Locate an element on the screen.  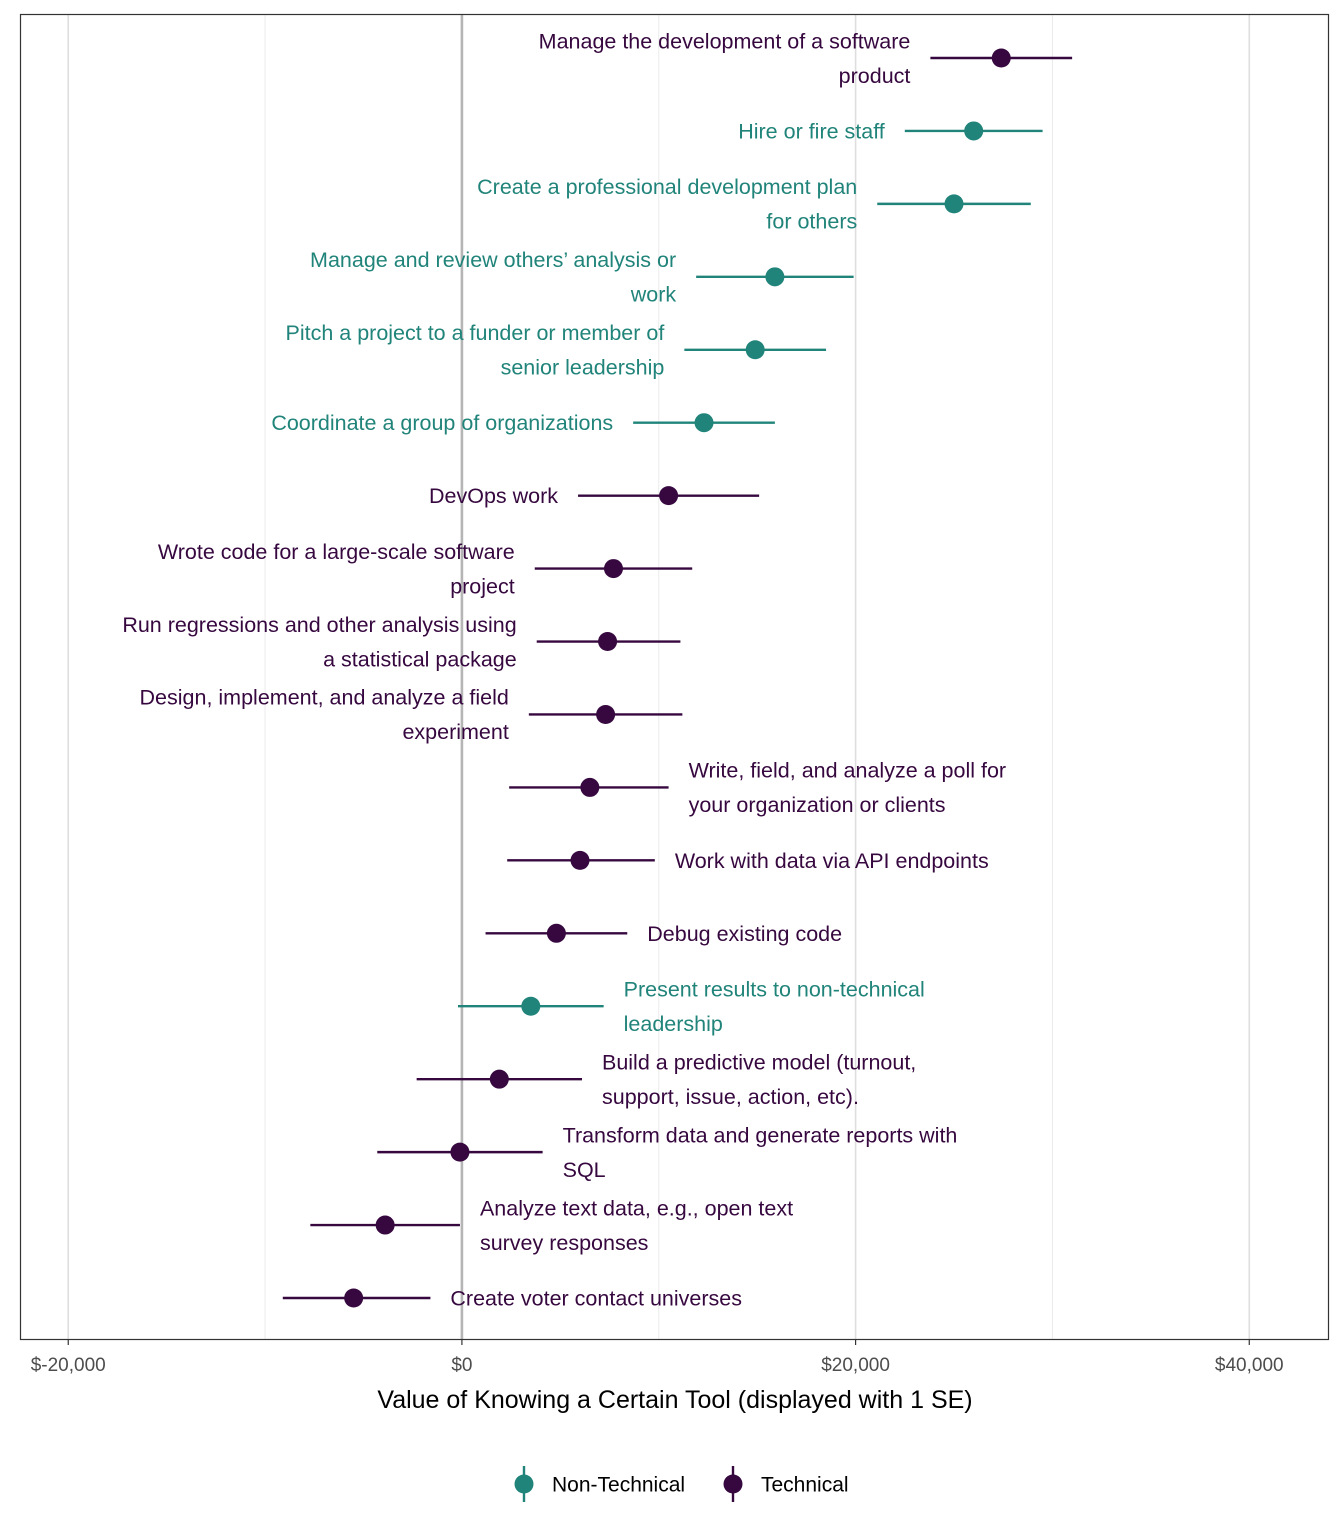
x-tick-label: $40,000 is located at coordinates (1249, 1365).